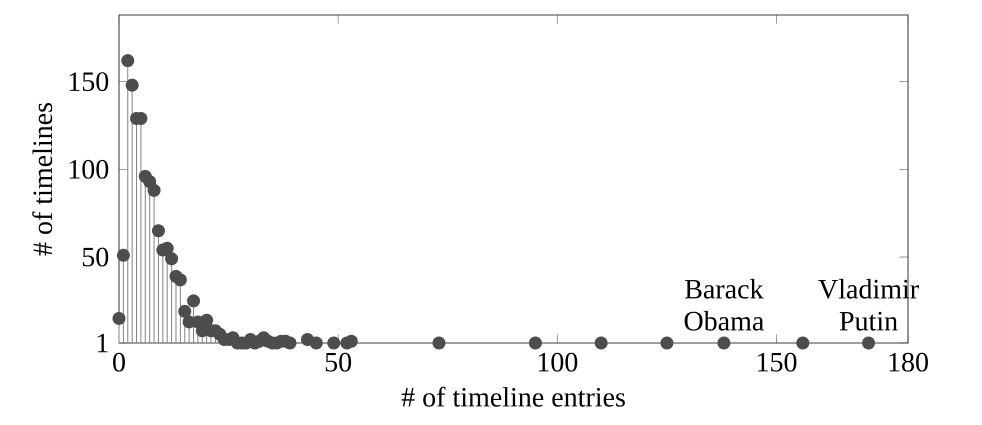 The width and height of the screenshot is (982, 425). Describe the element at coordinates (339, 362) in the screenshot. I see `x-tick-label: 50` at that location.